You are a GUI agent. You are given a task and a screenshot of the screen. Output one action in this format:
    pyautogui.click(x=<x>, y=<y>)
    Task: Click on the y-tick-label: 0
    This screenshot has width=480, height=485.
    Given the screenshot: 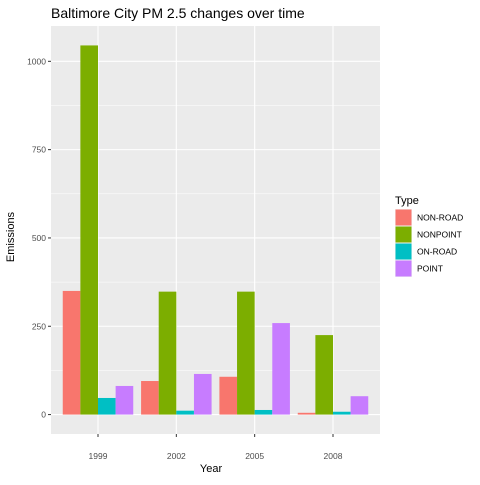 What is the action you would take?
    pyautogui.click(x=43, y=415)
    